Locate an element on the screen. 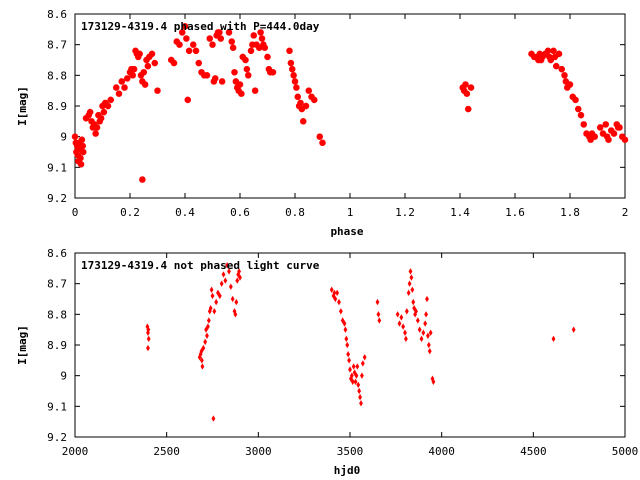 Image resolution: width=640 pixels, height=480 pixels. unphased-y-tick-label: 8.7 is located at coordinates (57, 284).